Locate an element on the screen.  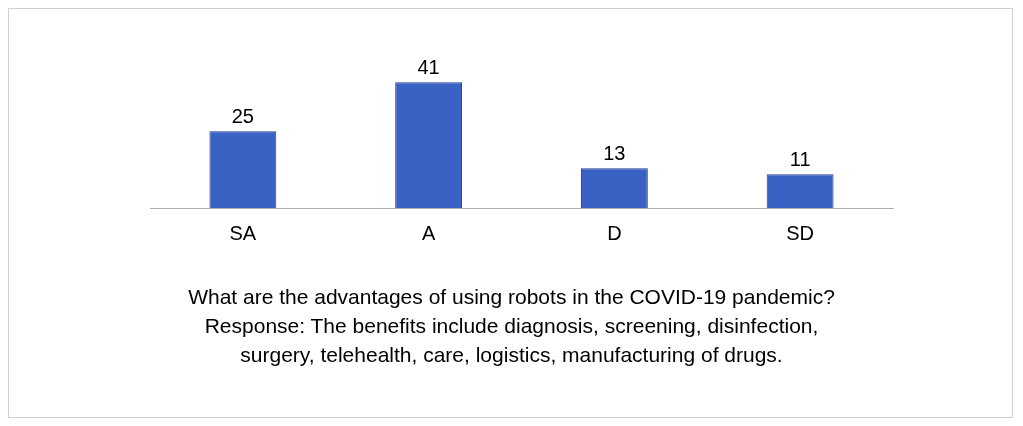
x-tick-label: SA is located at coordinates (243, 232).